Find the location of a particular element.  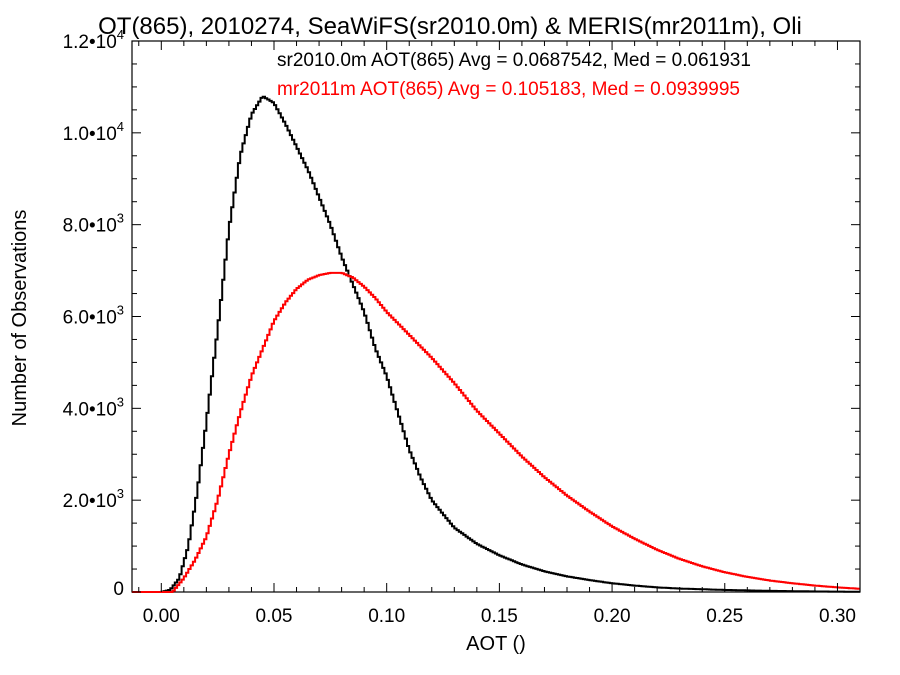

y-axis-label: Number of Observations is located at coordinates (20, 318).